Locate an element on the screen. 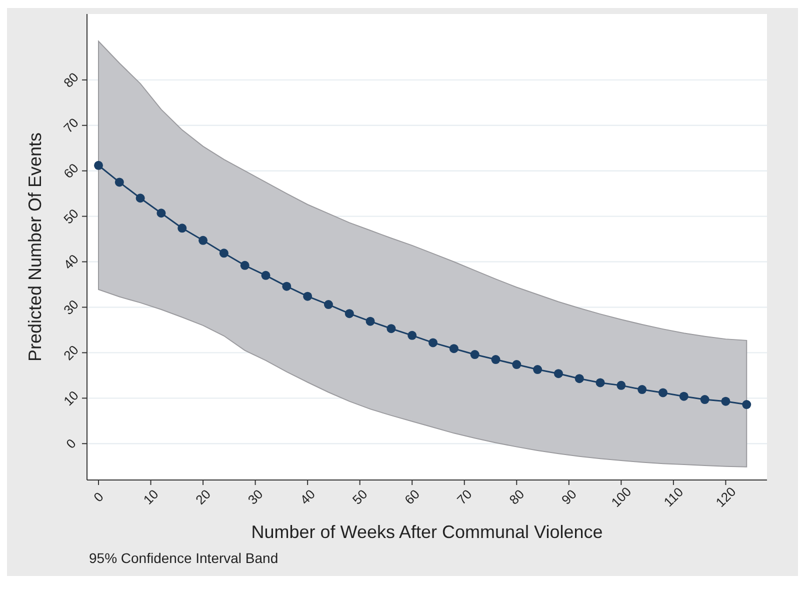 Image resolution: width=805 pixels, height=590 pixels. x-tick-label: 110 is located at coordinates (673, 497).